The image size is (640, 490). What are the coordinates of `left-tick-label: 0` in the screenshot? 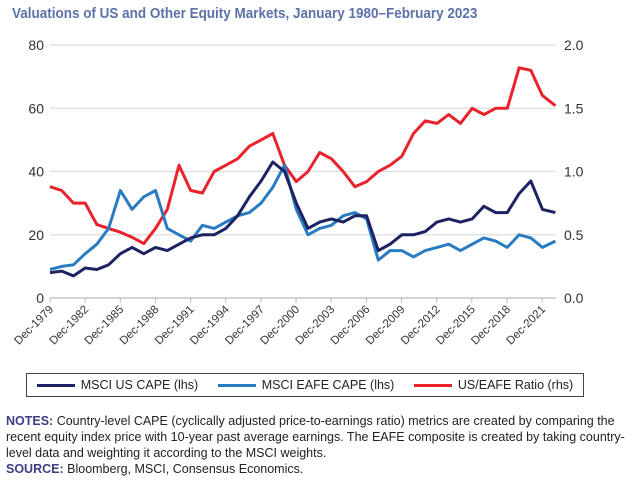 It's located at (40, 298).